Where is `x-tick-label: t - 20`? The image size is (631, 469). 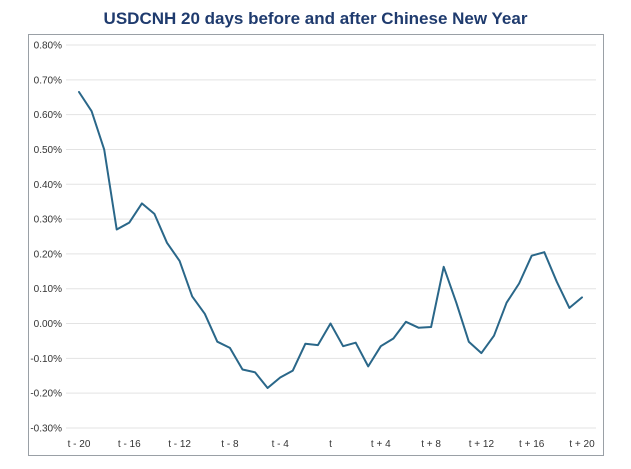 x-tick-label: t - 20 is located at coordinates (79, 444).